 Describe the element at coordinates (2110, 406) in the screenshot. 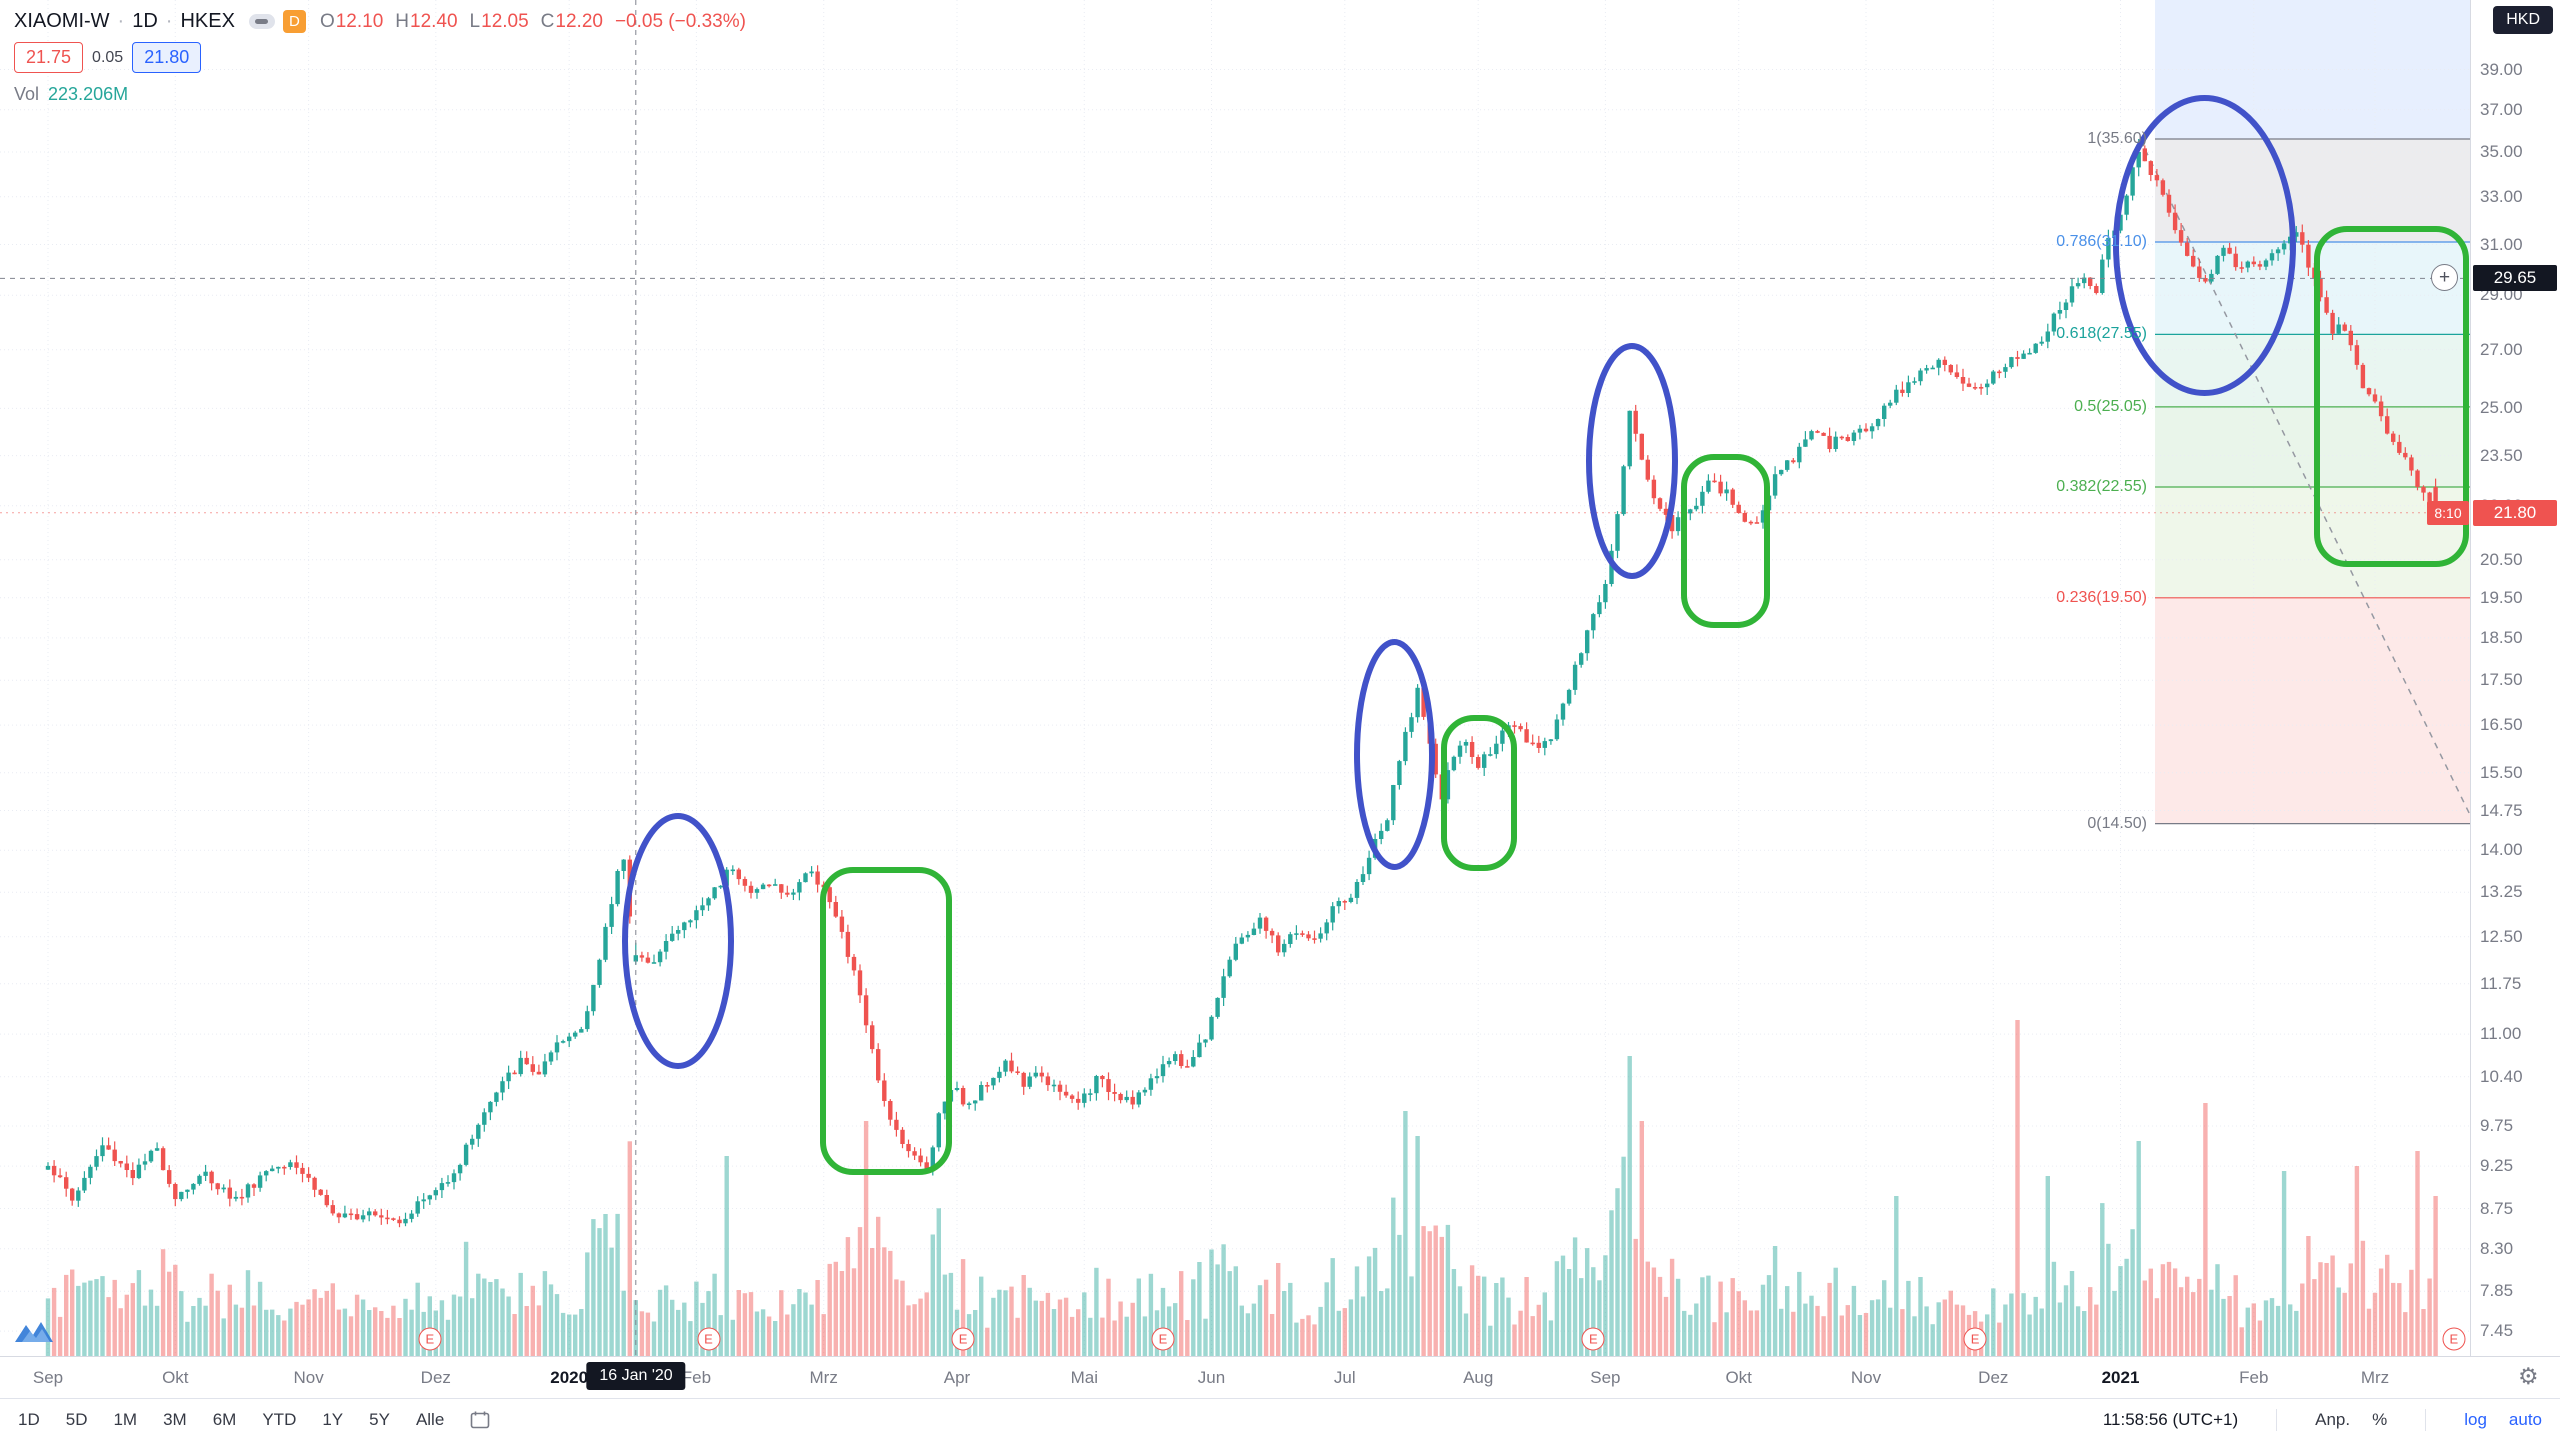

I see `fib-level-label: 0.5(25.05)` at that location.